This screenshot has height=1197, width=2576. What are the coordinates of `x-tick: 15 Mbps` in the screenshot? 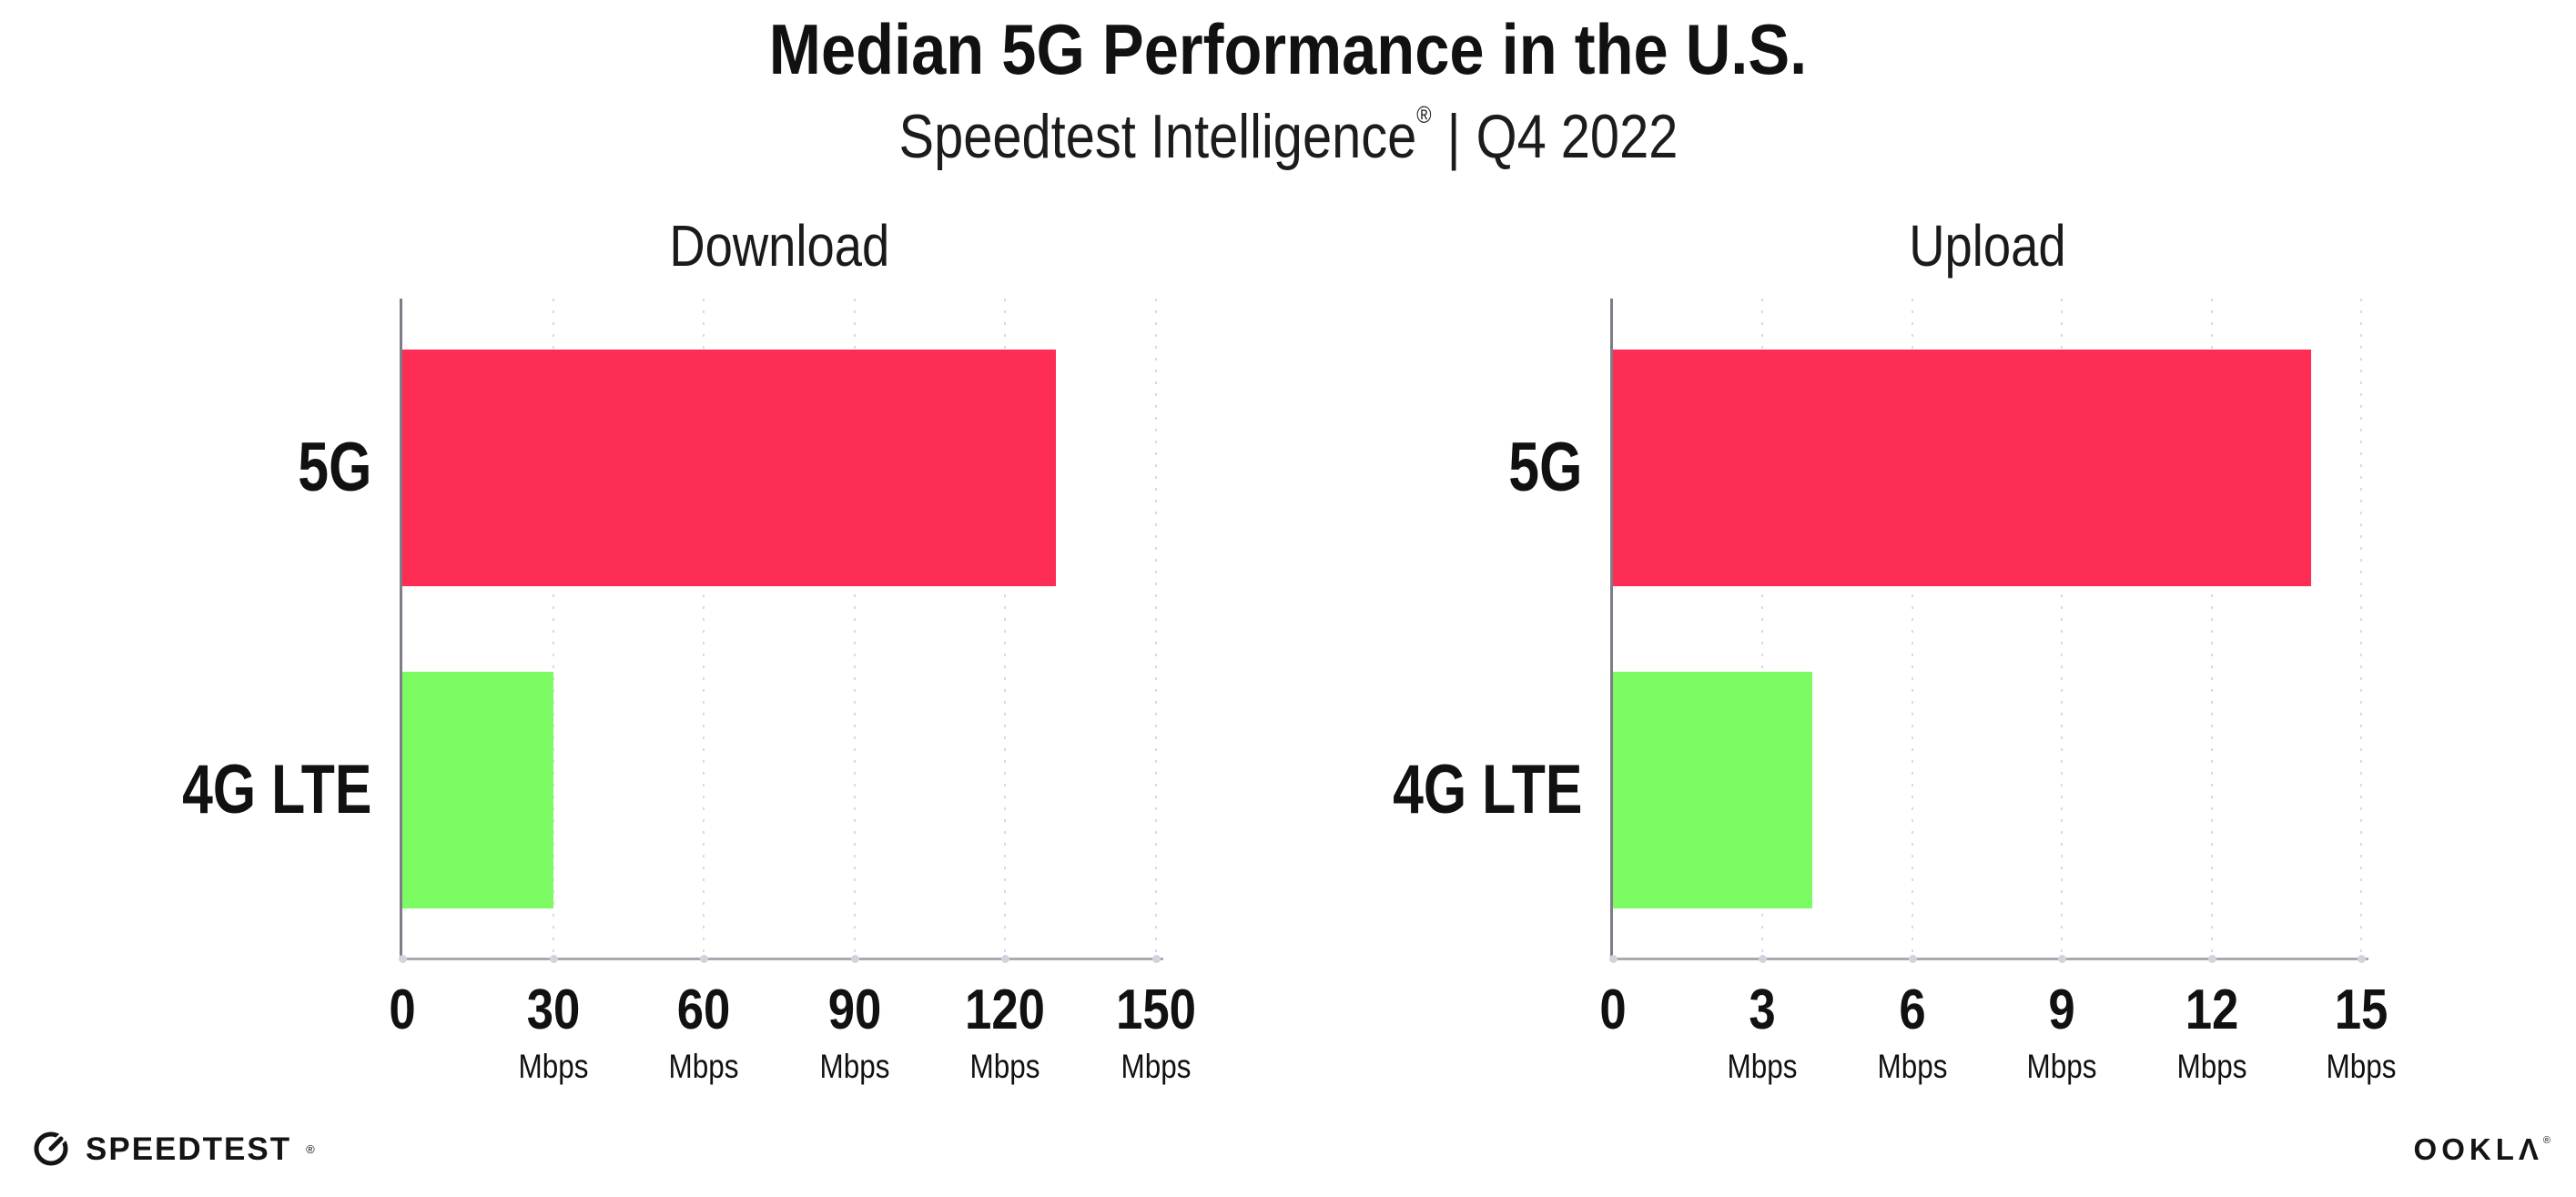 It's located at (2361, 1032).